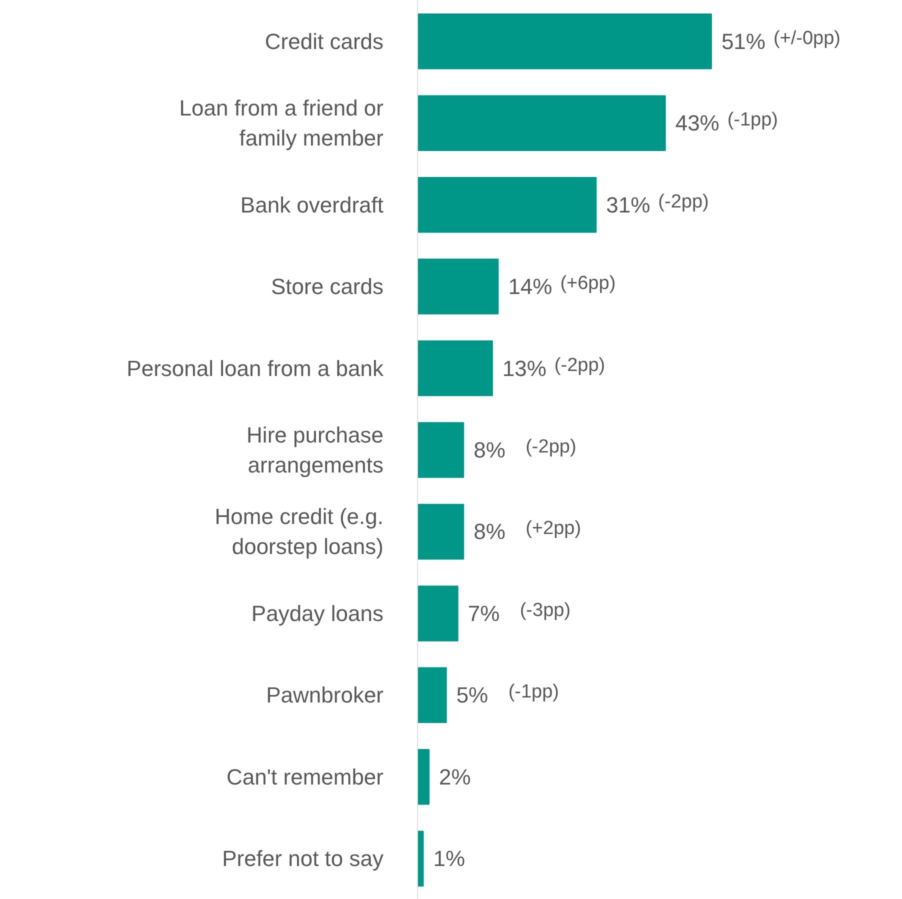 This screenshot has width=902, height=899. I want to click on data-label: 7%, so click(484, 613).